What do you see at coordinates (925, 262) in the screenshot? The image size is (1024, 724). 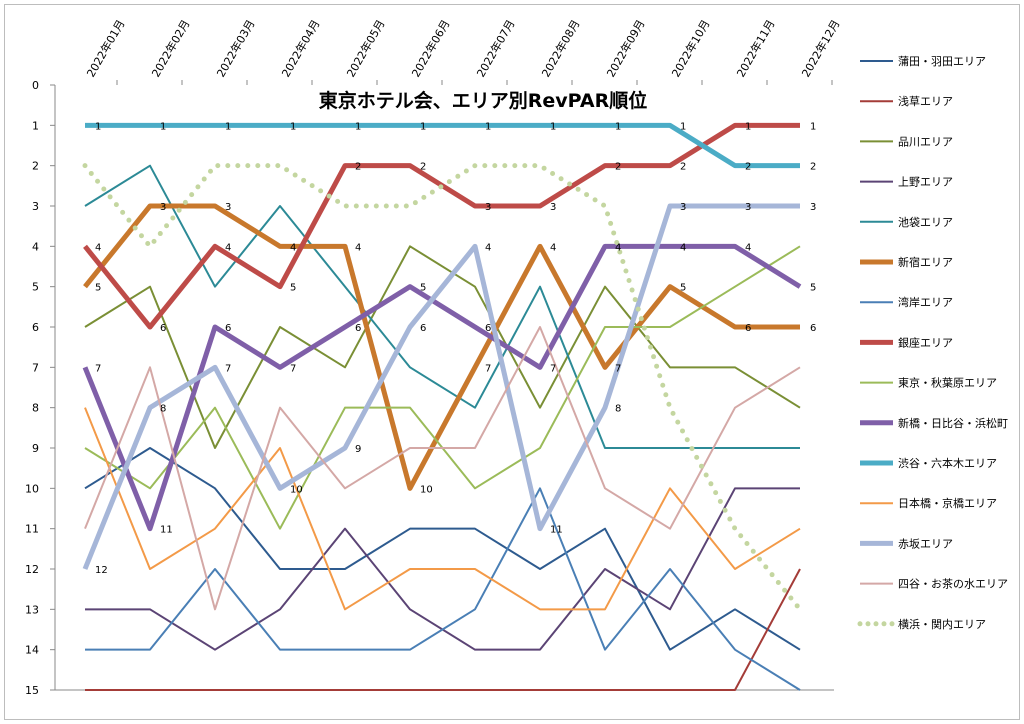 I see `legend-label-5: 新宿エリア` at bounding box center [925, 262].